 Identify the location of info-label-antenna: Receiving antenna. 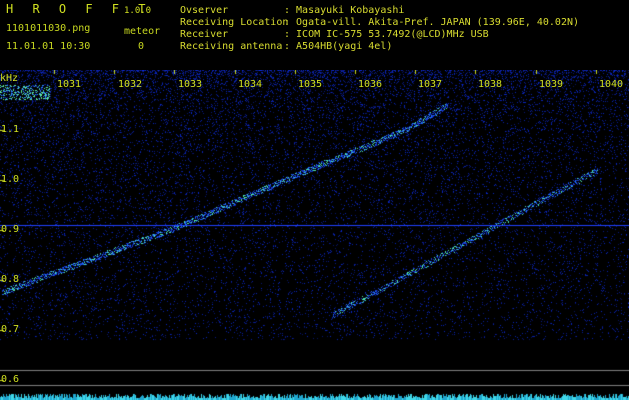
(231, 46).